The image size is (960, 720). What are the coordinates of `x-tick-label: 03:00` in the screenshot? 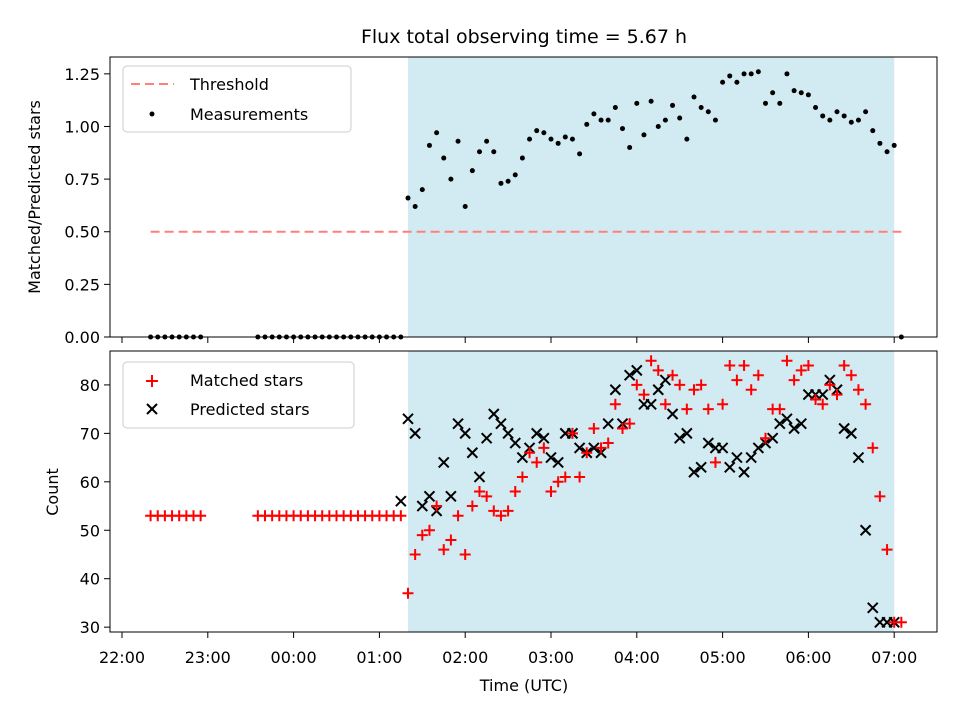 It's located at (551, 657).